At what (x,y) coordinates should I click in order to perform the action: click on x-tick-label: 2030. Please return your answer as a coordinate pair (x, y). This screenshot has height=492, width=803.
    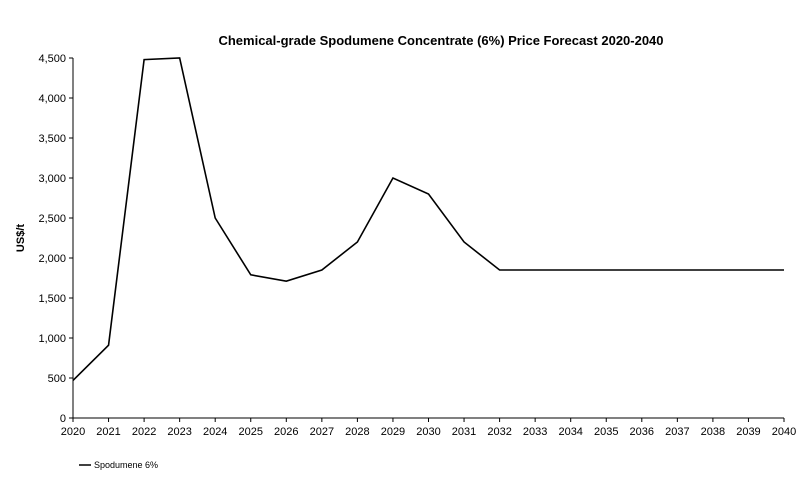
    Looking at the image, I should click on (428, 432).